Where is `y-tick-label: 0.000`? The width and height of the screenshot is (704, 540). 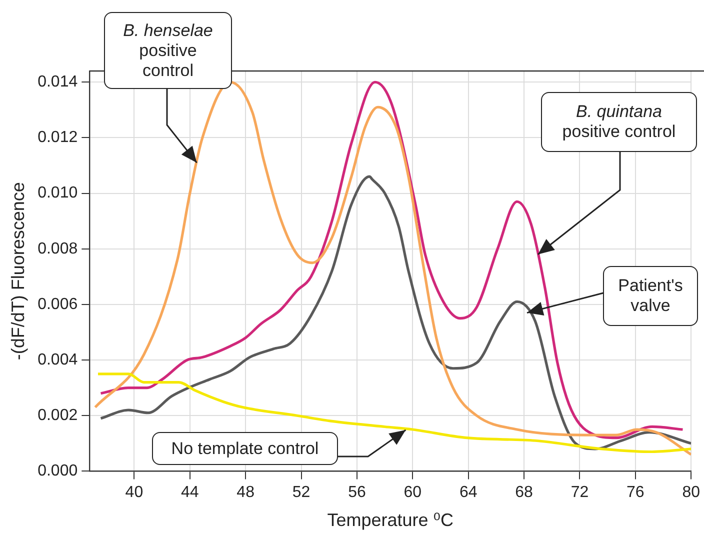 y-tick-label: 0.000 is located at coordinates (58, 471).